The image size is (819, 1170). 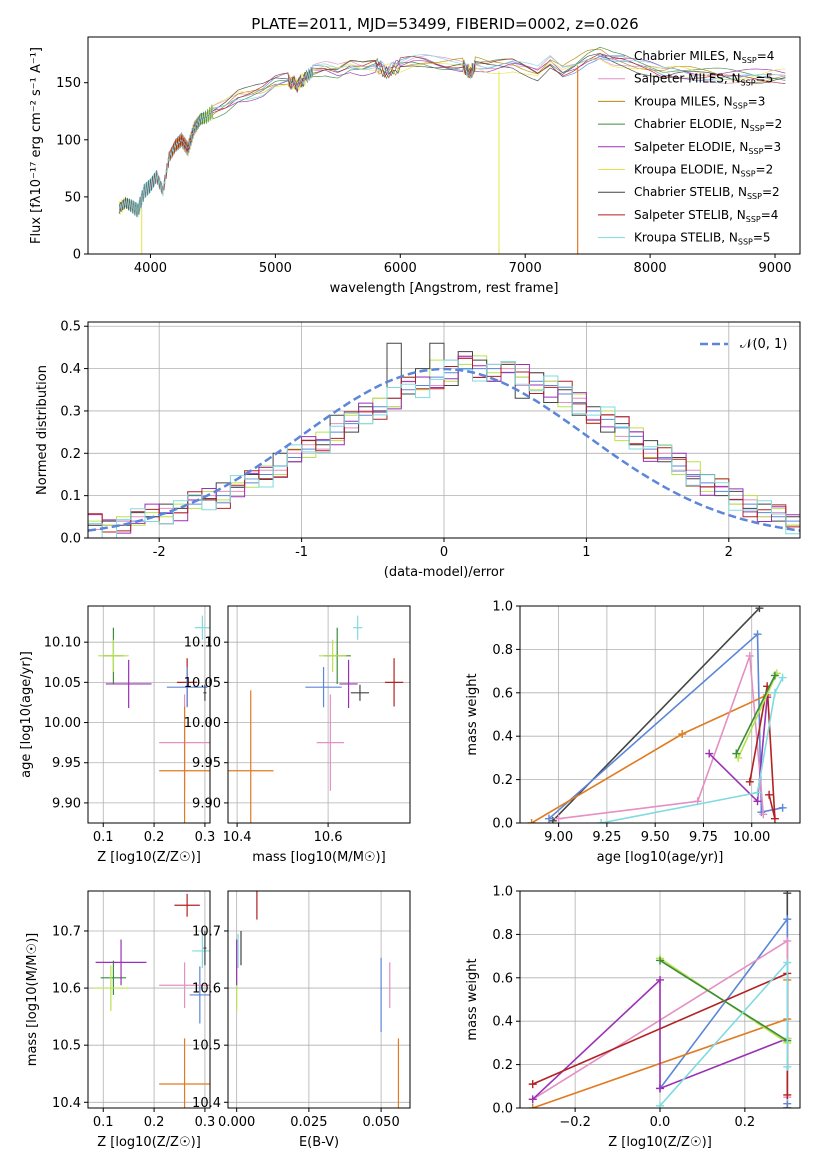 What do you see at coordinates (660, 1122) in the screenshot?
I see `x-tick-label: 0.0` at bounding box center [660, 1122].